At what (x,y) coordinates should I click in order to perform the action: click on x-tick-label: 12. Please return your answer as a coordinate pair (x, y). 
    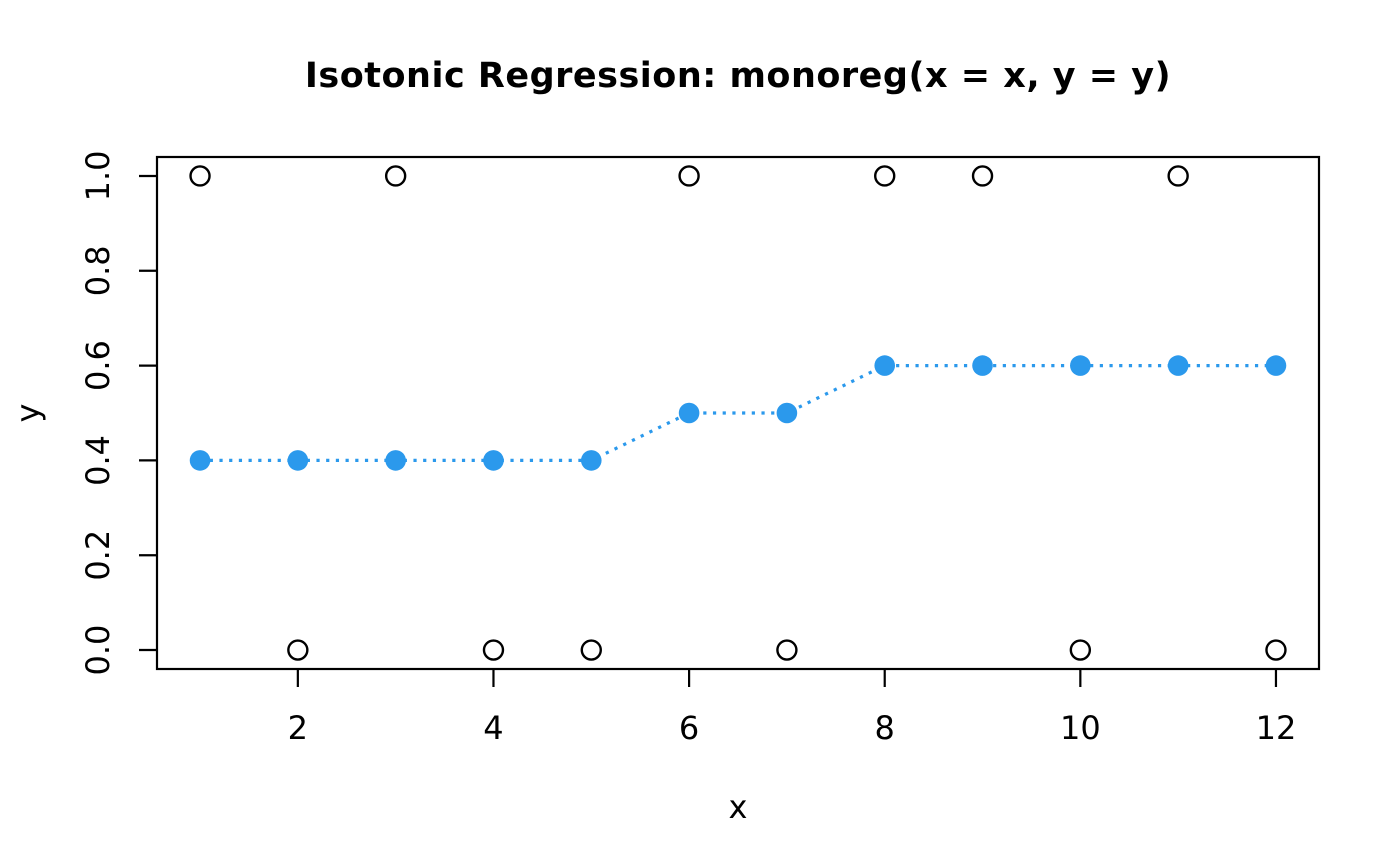
    Looking at the image, I should click on (1276, 728).